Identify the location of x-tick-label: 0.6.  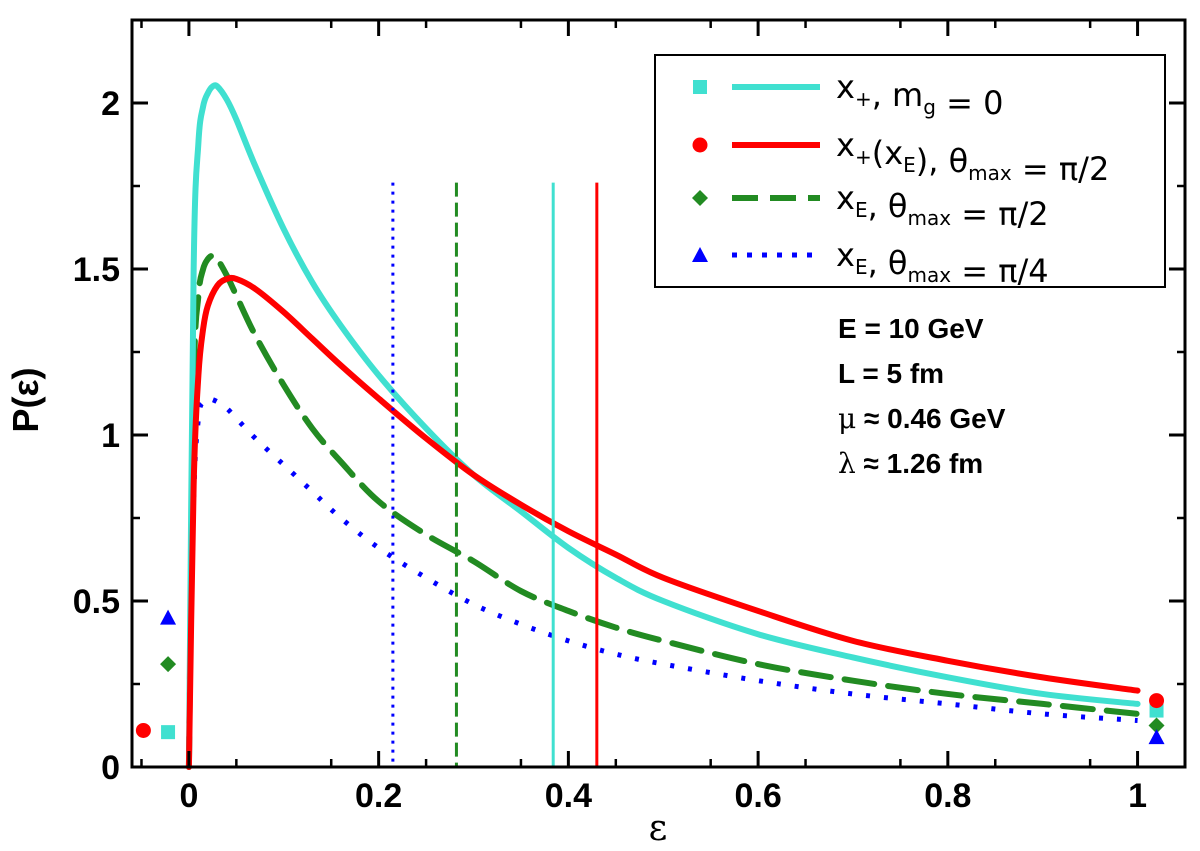
(757, 796).